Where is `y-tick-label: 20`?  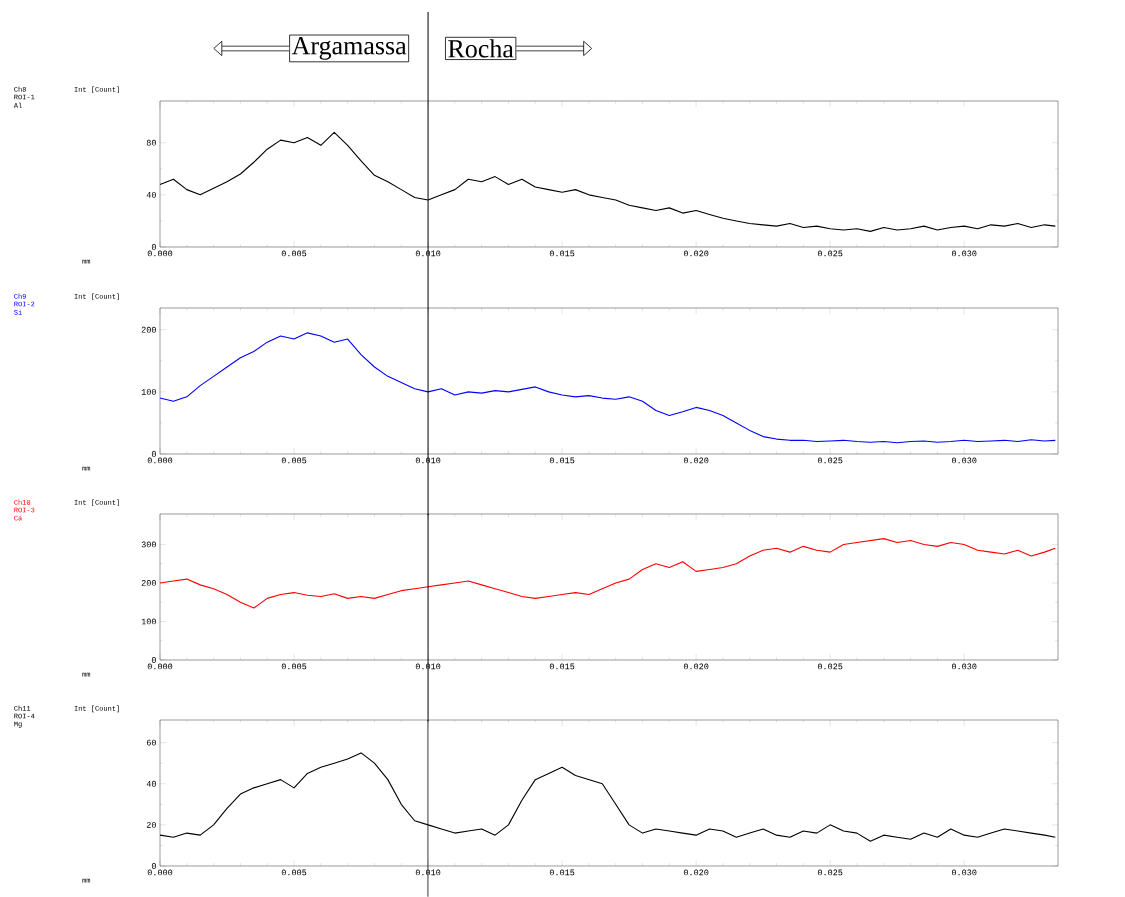
y-tick-label: 20 is located at coordinates (151, 824).